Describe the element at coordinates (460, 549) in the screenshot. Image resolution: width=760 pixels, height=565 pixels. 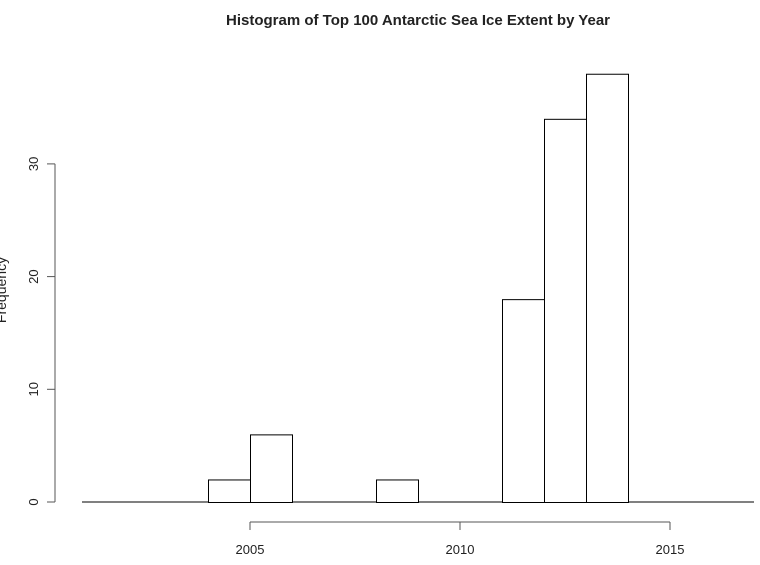
I see `x-tick-label: 2010` at that location.